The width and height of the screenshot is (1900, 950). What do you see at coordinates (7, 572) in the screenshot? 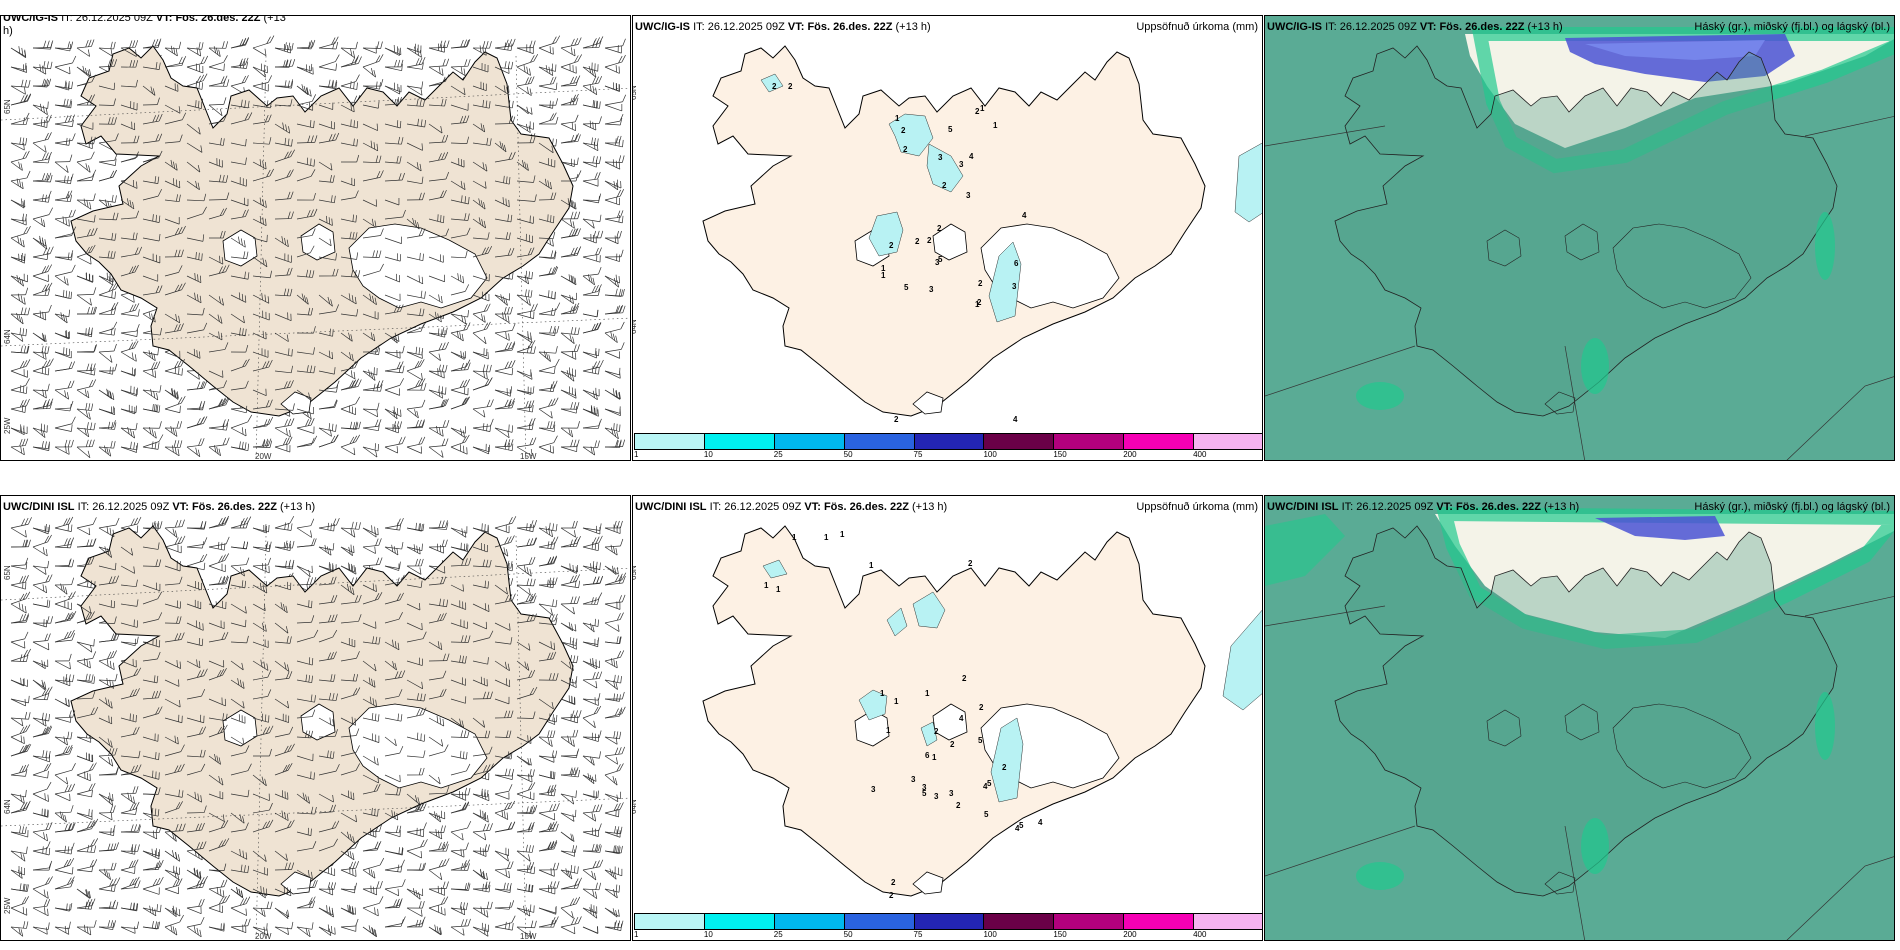
I see `lat-label-65n: 65N` at bounding box center [7, 572].